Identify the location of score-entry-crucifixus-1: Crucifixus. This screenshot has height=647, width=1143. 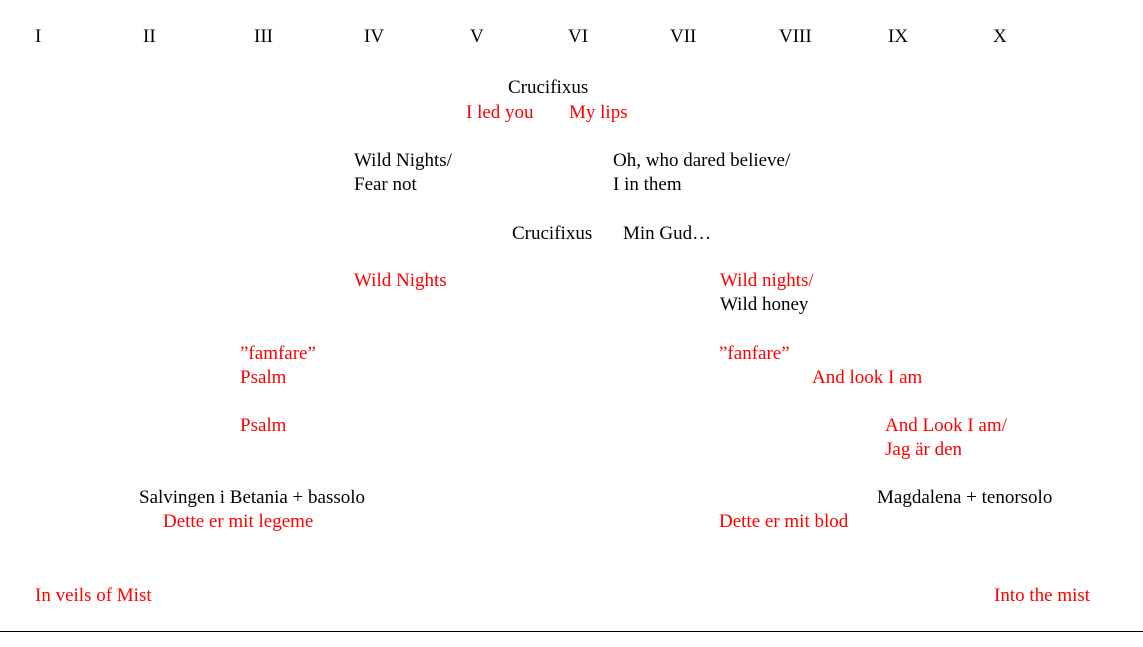
(548, 88).